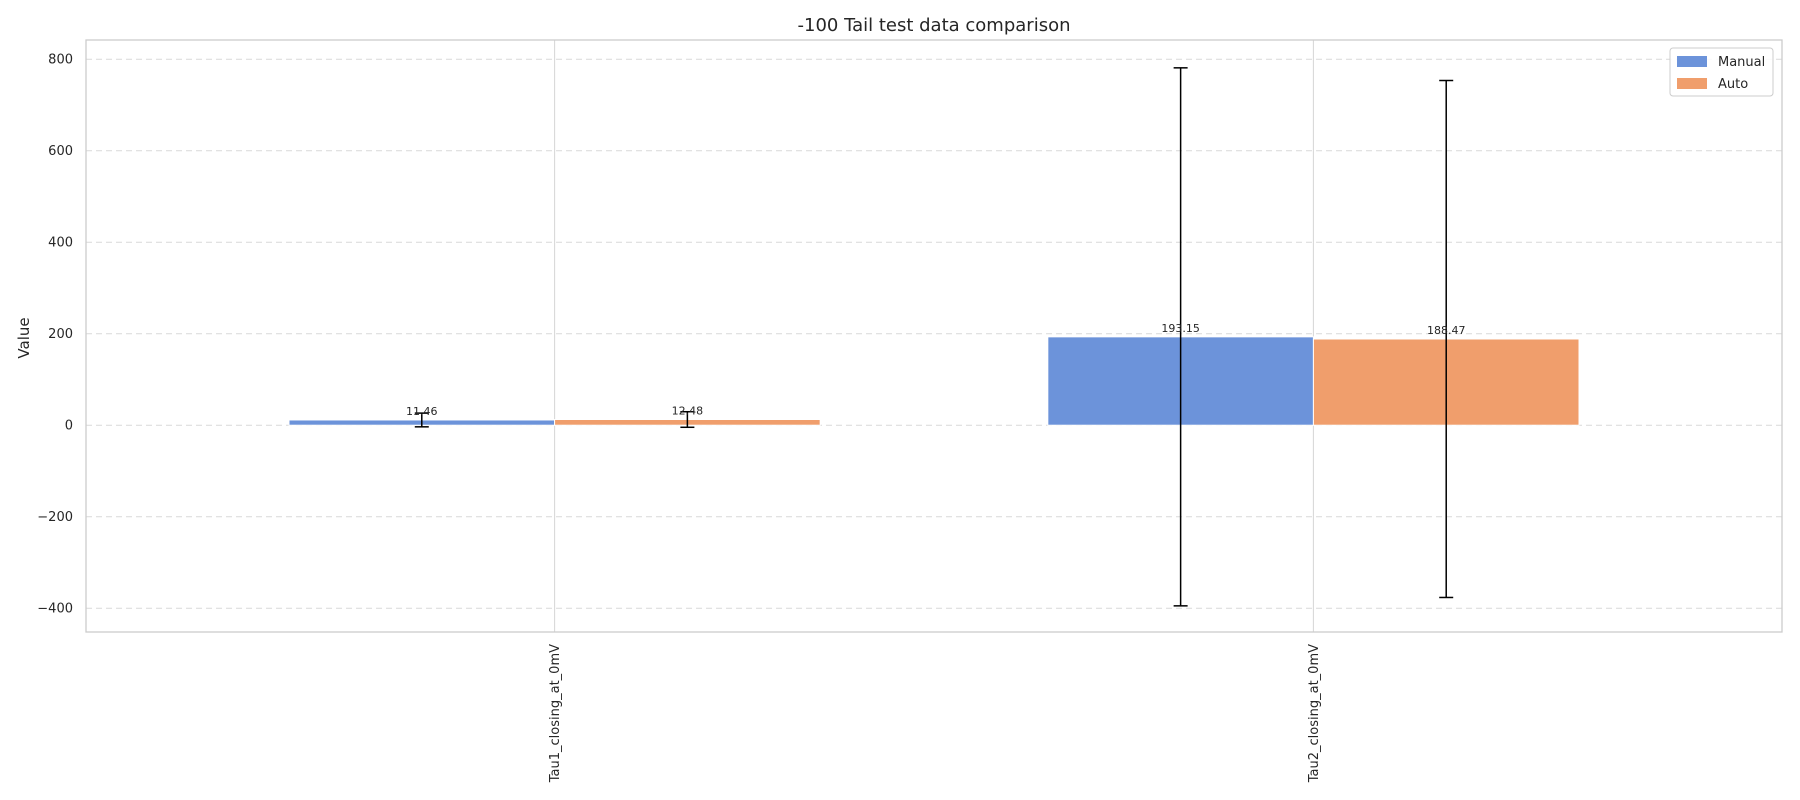 This screenshot has width=1800, height=800. Describe the element at coordinates (935, 370) in the screenshot. I see `data-labels-layer: 11.46 193.15 12.48 188.47` at that location.